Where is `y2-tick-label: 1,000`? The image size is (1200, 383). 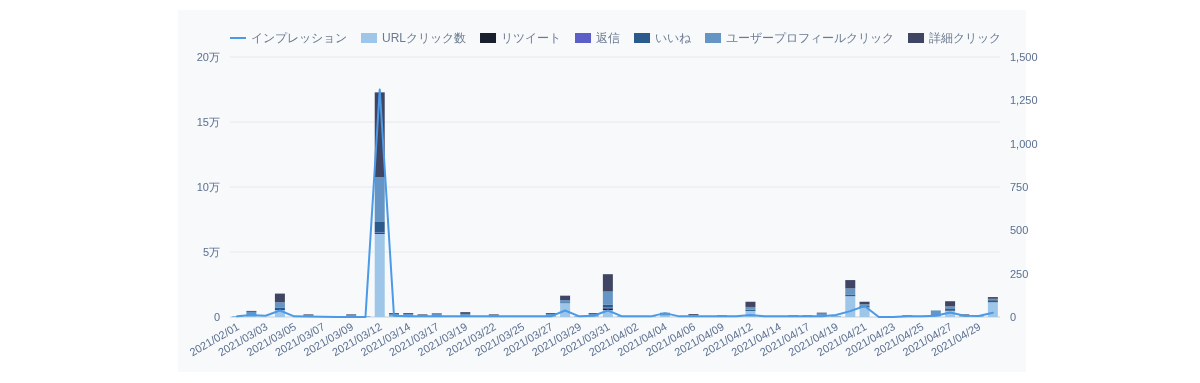
y2-tick-label: 1,000 is located at coordinates (1024, 143).